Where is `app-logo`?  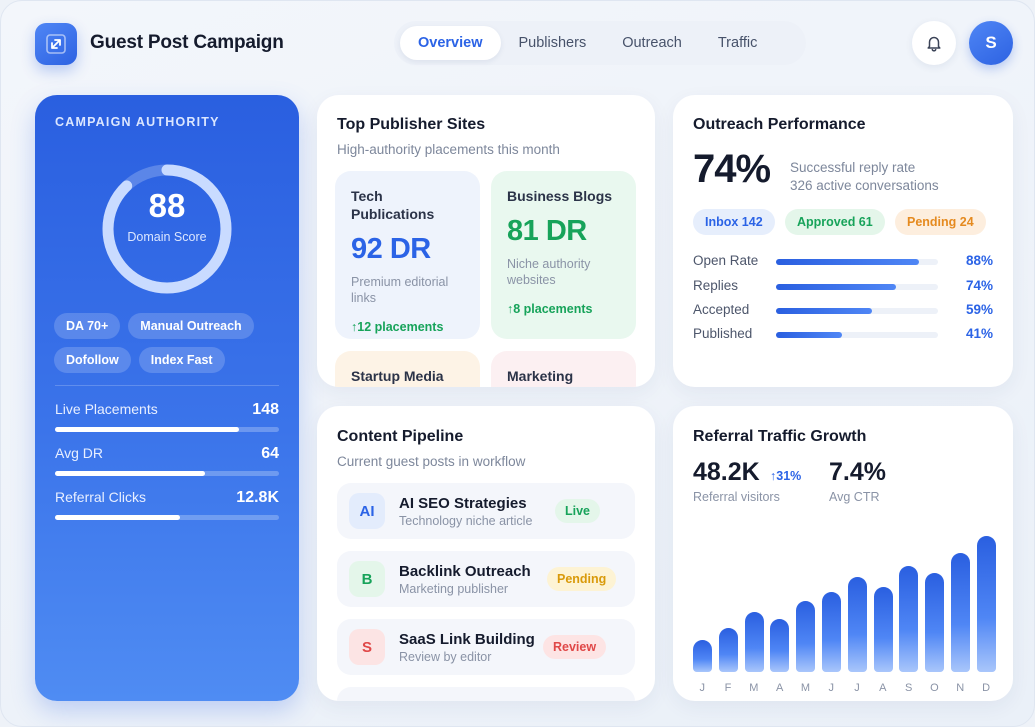 app-logo is located at coordinates (56, 44).